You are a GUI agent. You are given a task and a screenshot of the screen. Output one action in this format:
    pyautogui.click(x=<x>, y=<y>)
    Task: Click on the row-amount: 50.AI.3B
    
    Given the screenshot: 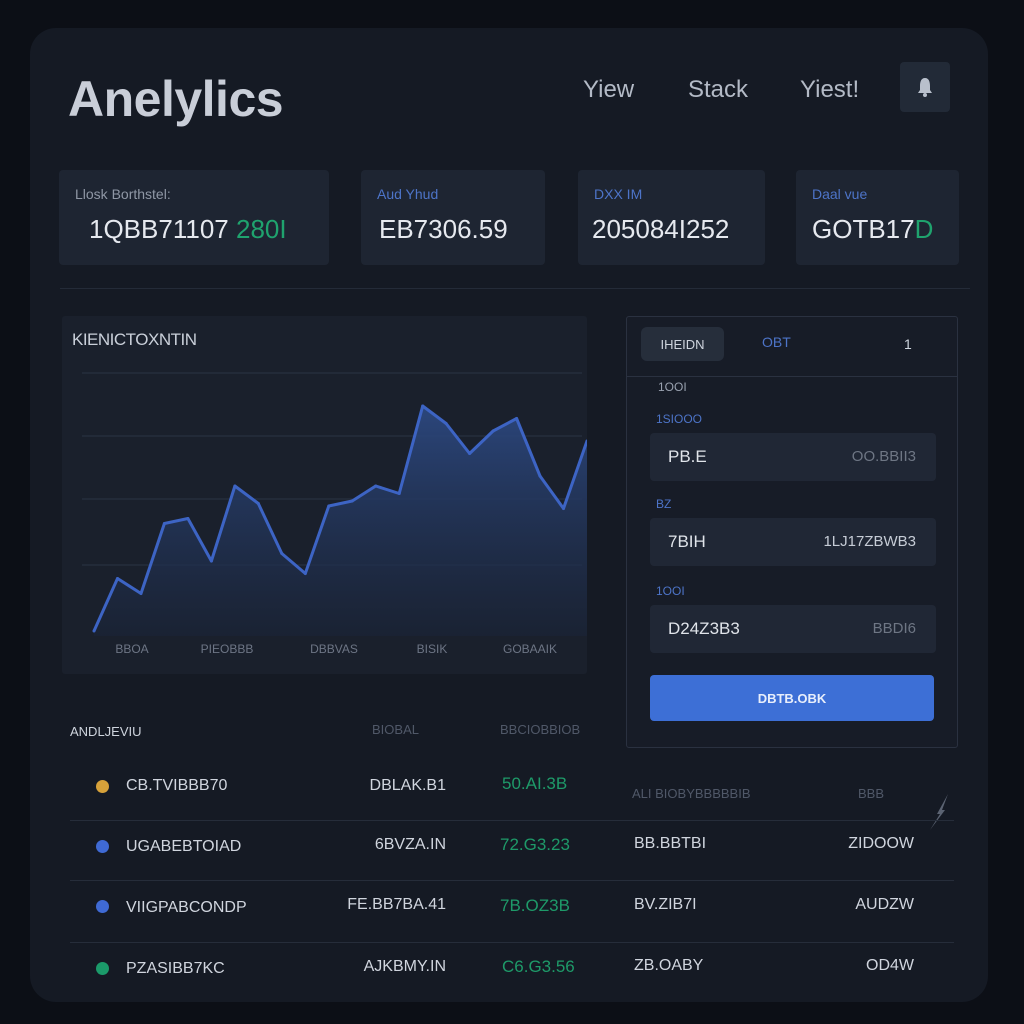 What is the action you would take?
    pyautogui.click(x=535, y=783)
    